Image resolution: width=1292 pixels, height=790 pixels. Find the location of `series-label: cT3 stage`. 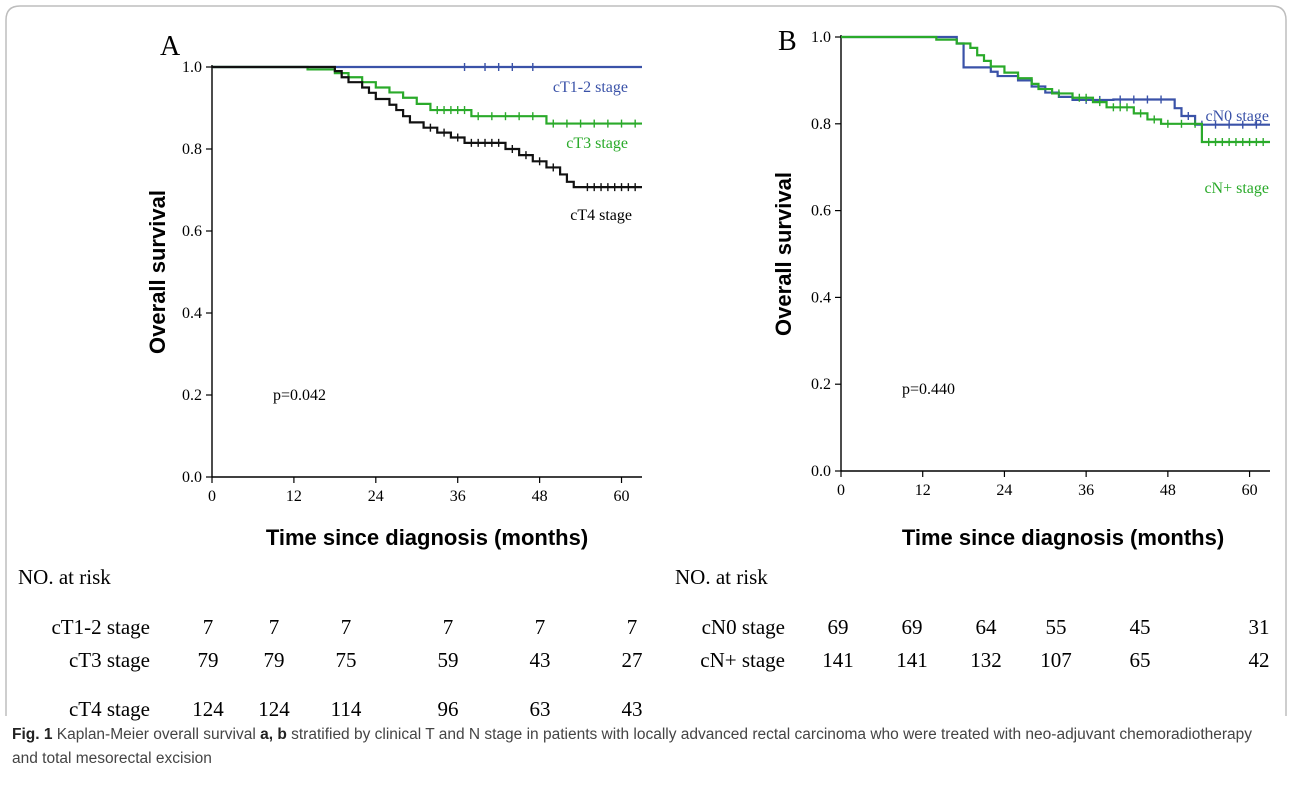

series-label: cT3 stage is located at coordinates (597, 143).